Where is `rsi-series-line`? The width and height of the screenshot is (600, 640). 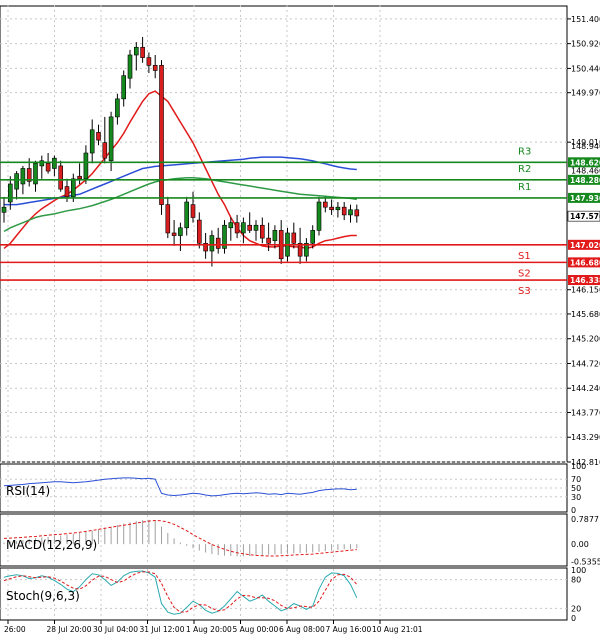 rsi-series-line is located at coordinates (180, 487).